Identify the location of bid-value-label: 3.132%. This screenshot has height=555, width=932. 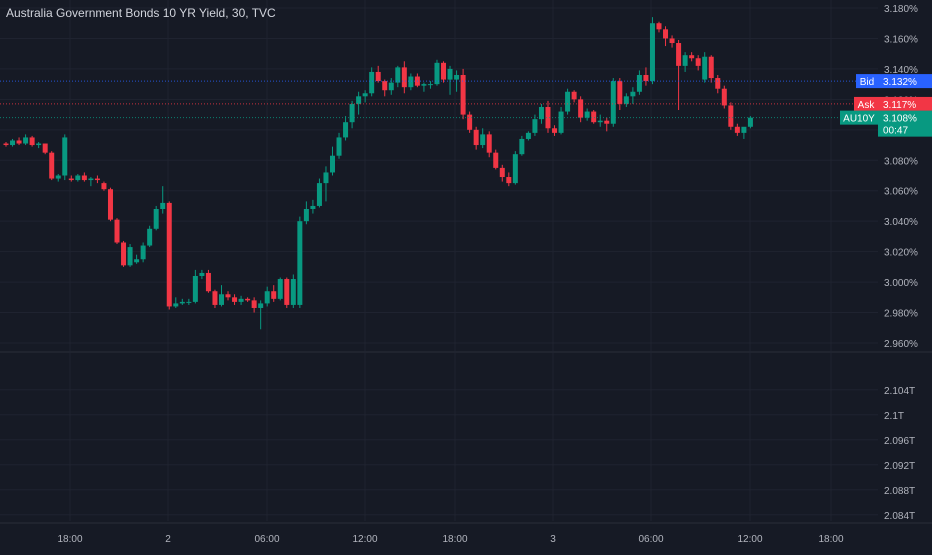
(900, 82).